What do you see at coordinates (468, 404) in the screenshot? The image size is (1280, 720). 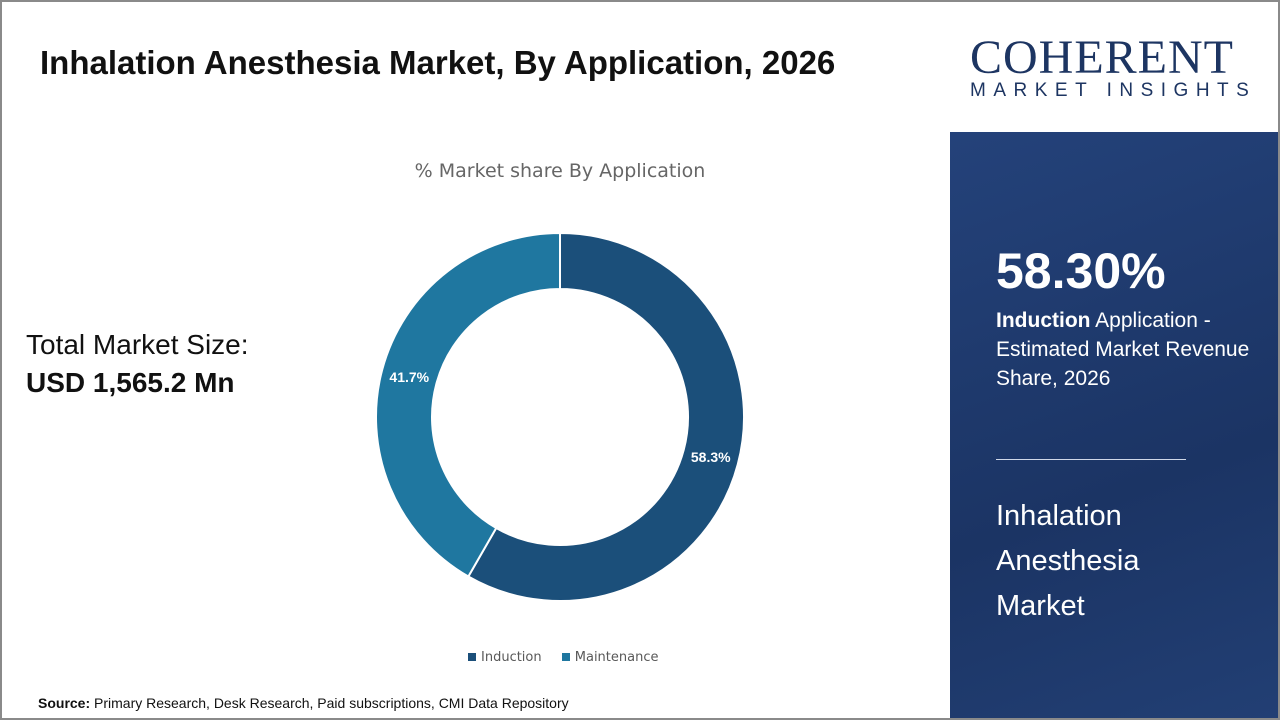 I see `donut-slice-maintenance` at bounding box center [468, 404].